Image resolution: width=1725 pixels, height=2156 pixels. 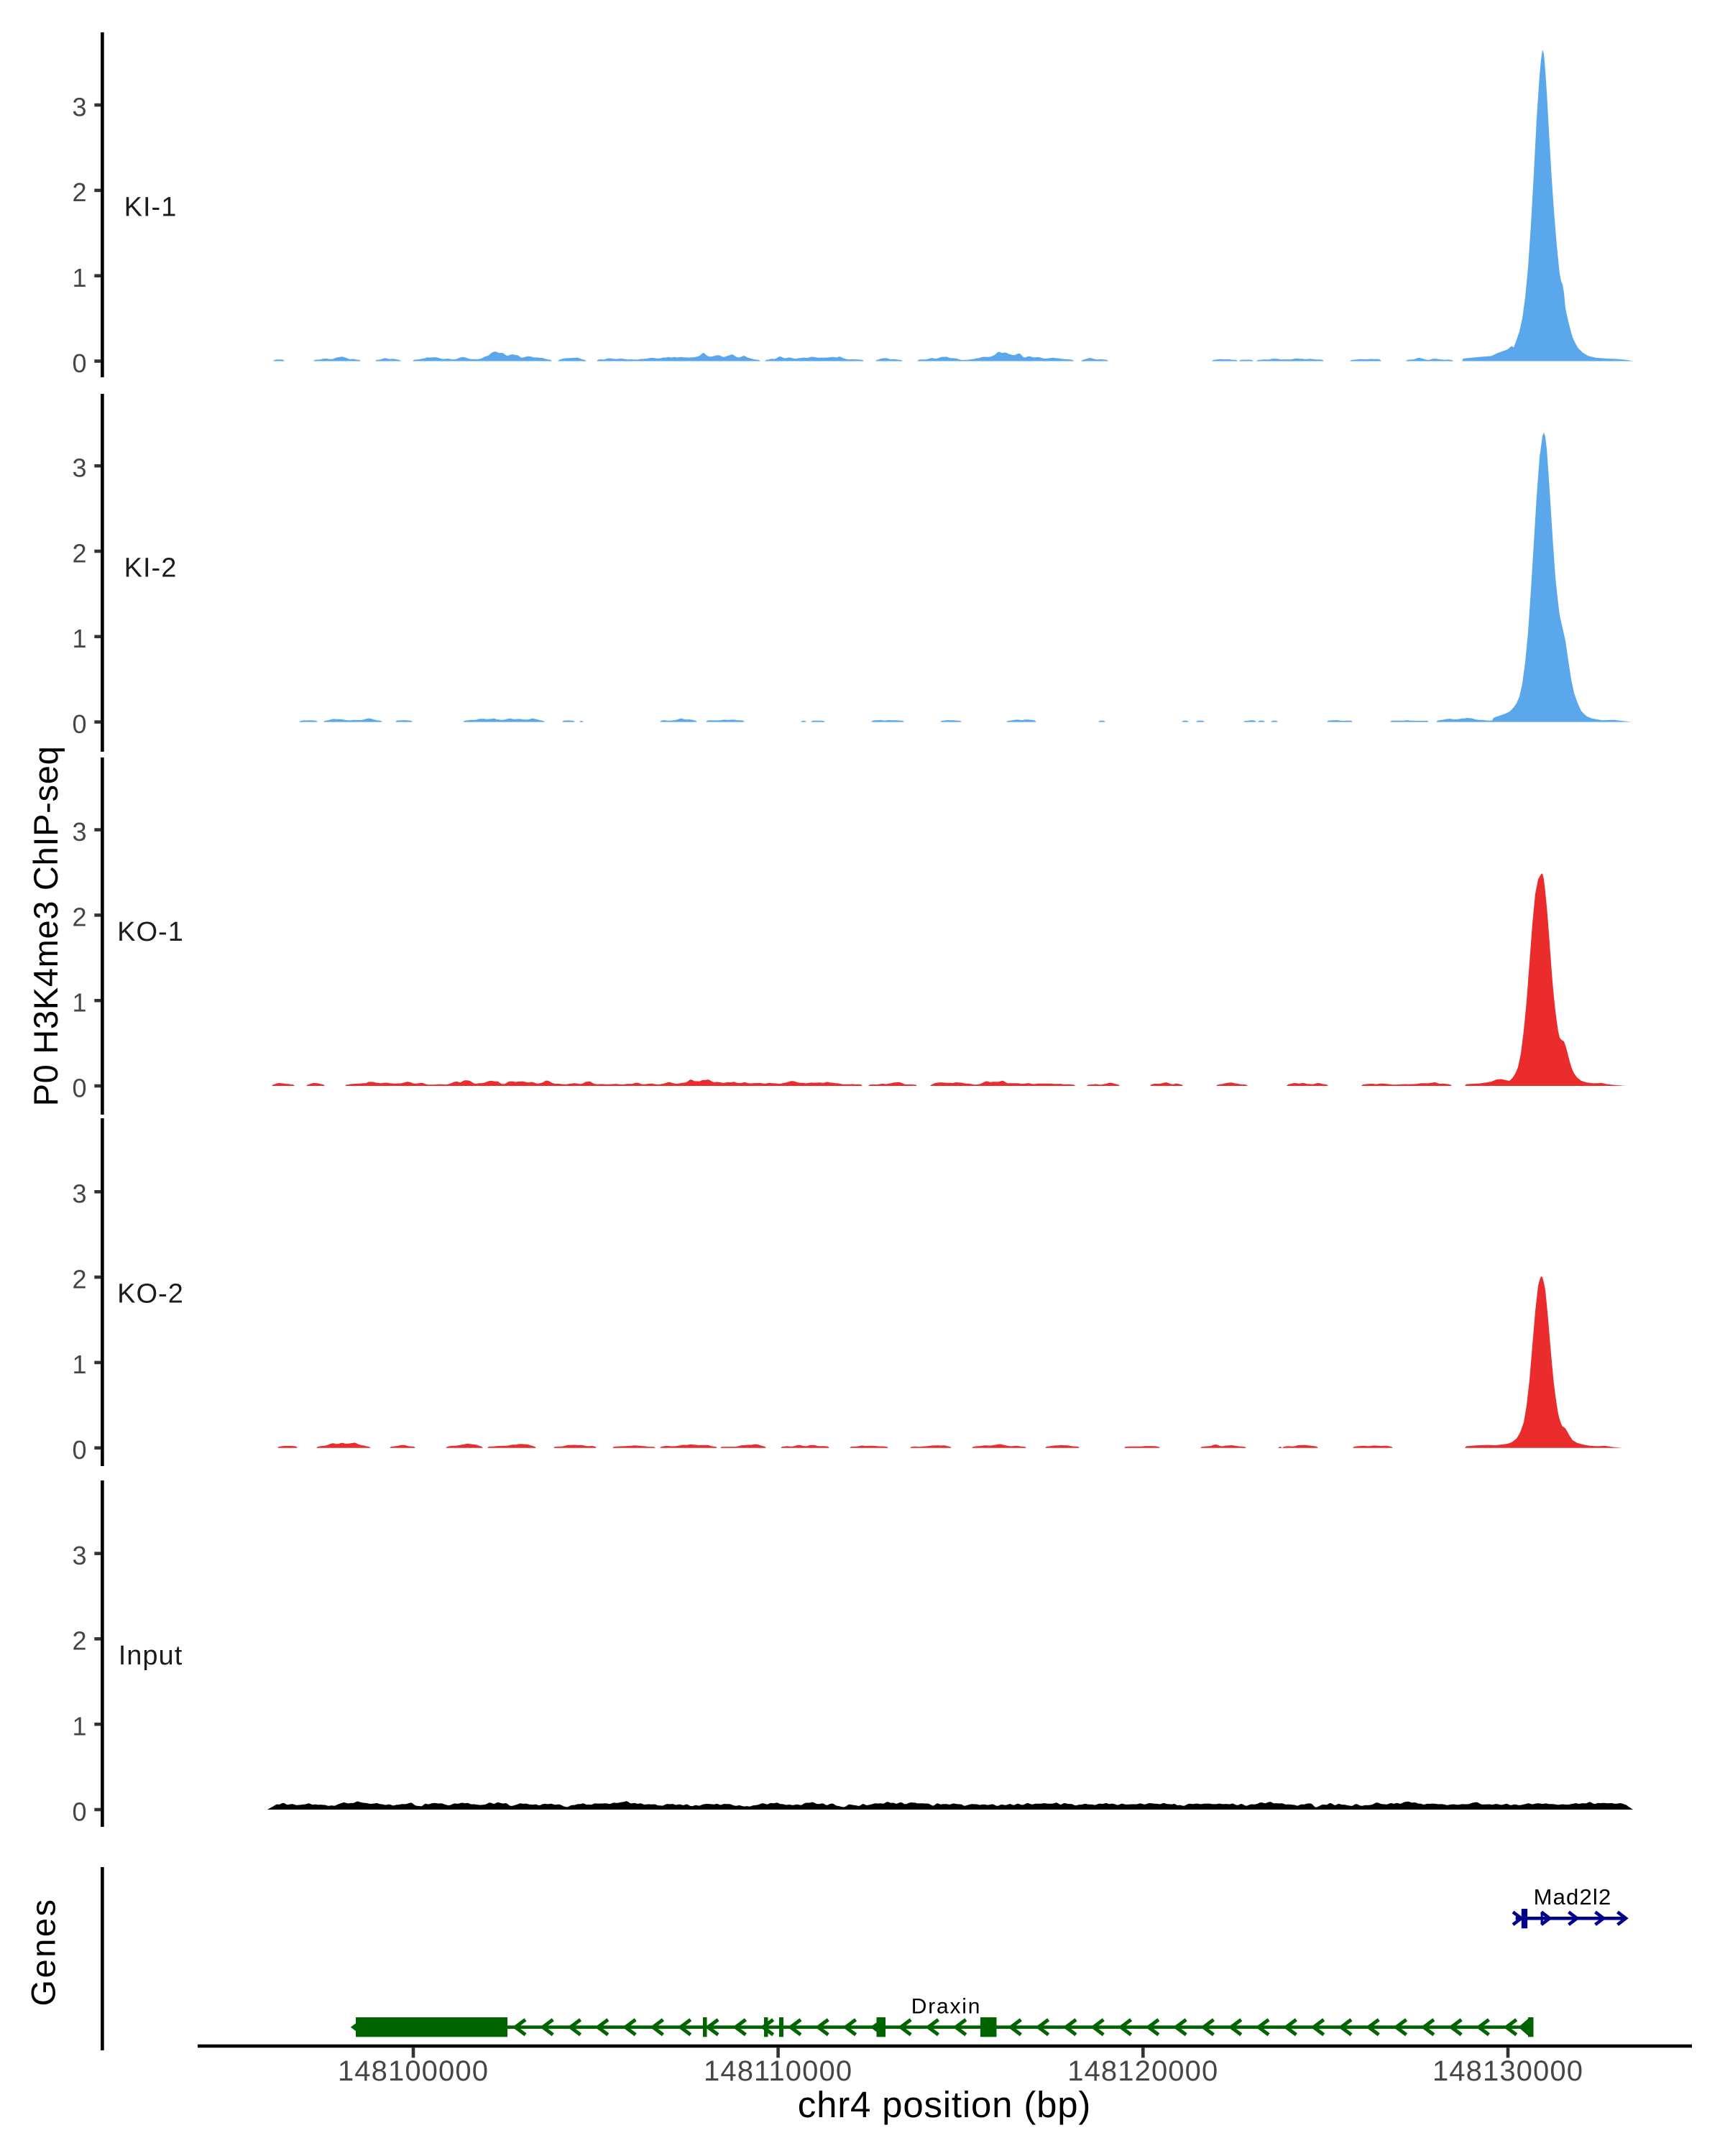 I want to click on svg-text: Input, so click(x=151, y=1656).